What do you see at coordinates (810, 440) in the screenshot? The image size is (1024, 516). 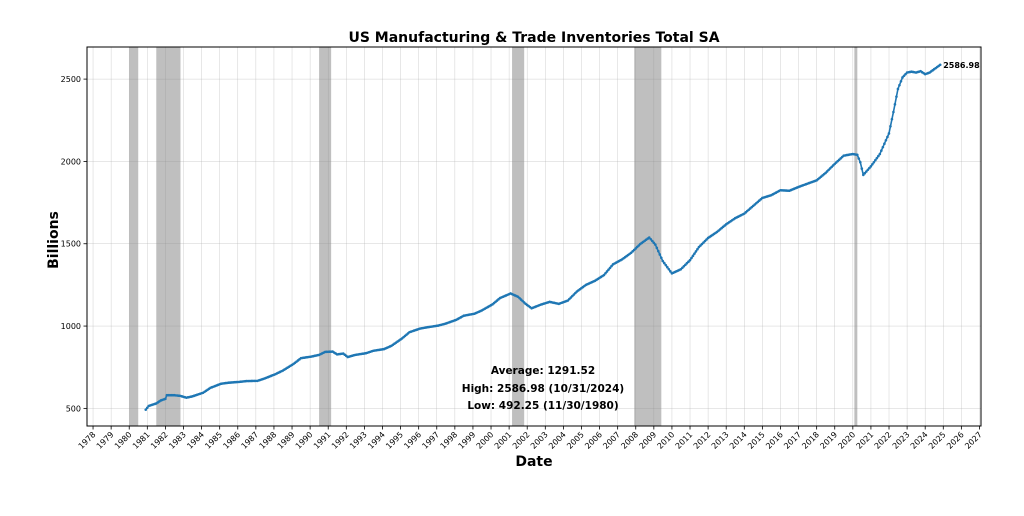 I see `x-tick-label: 2018` at bounding box center [810, 440].